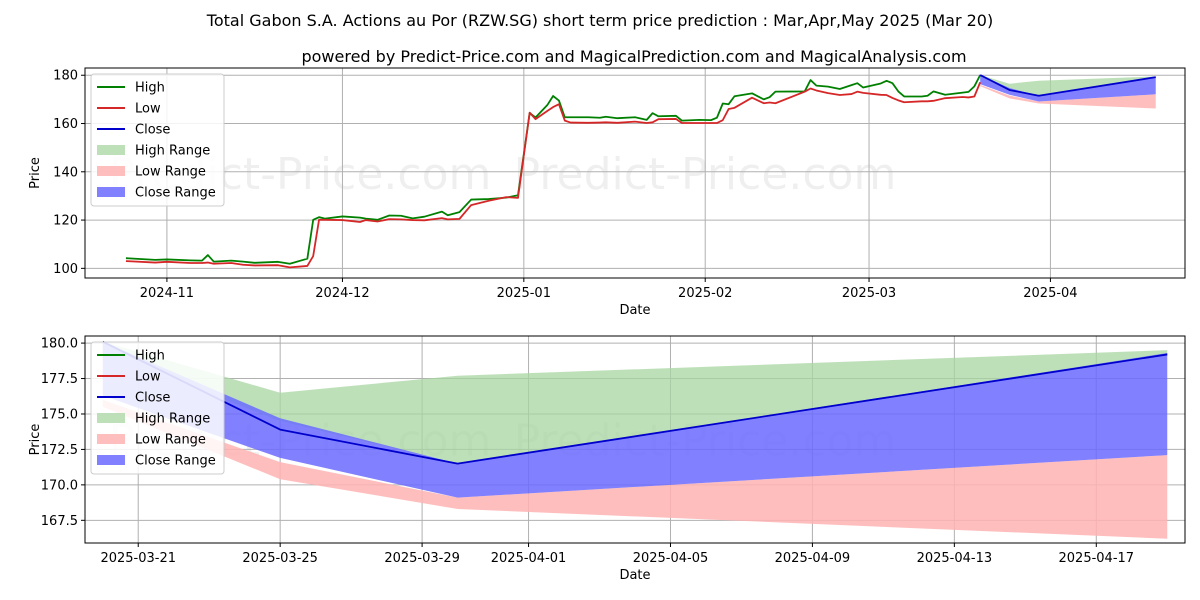 This screenshot has width=1200, height=600. Describe the element at coordinates (65, 76) in the screenshot. I see `y-tick-label: 180` at that location.